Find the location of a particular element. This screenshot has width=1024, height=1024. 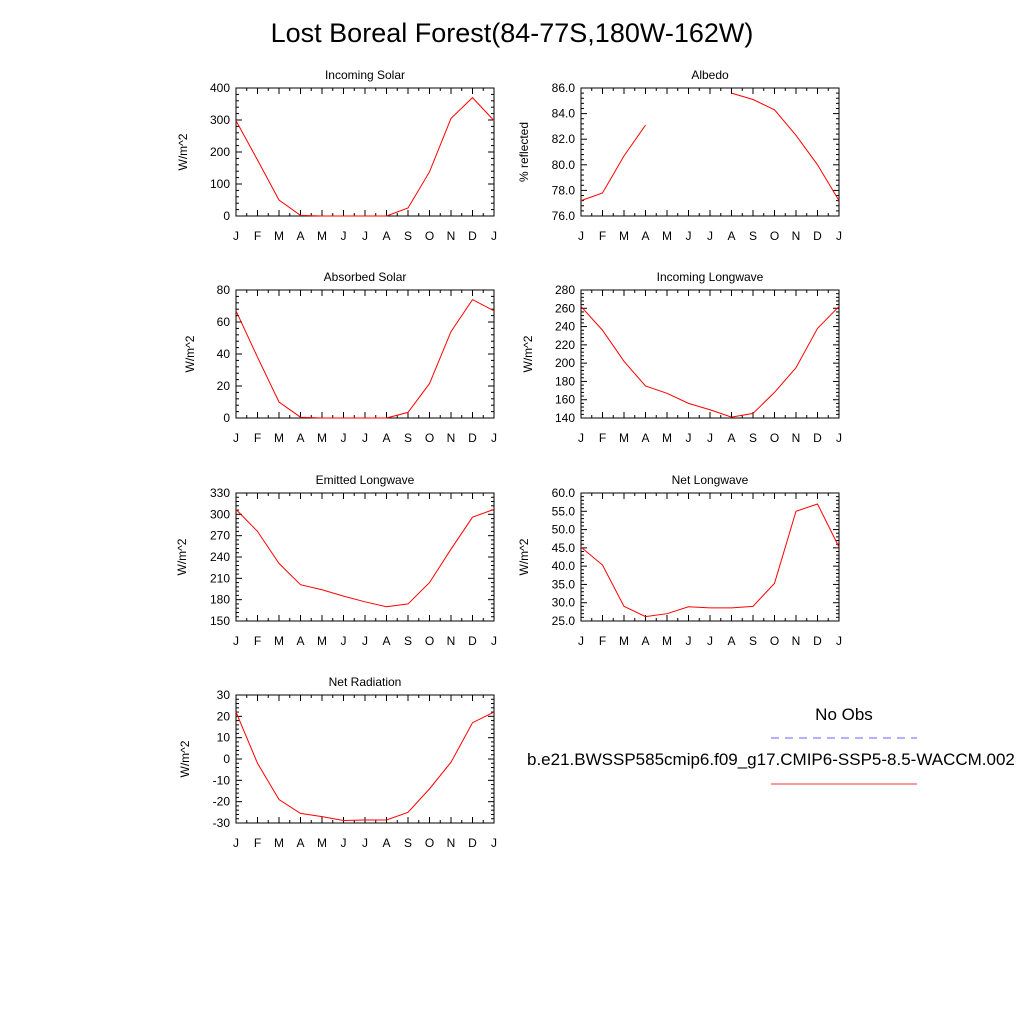

y-tick-label: 84.0 is located at coordinates (564, 114).